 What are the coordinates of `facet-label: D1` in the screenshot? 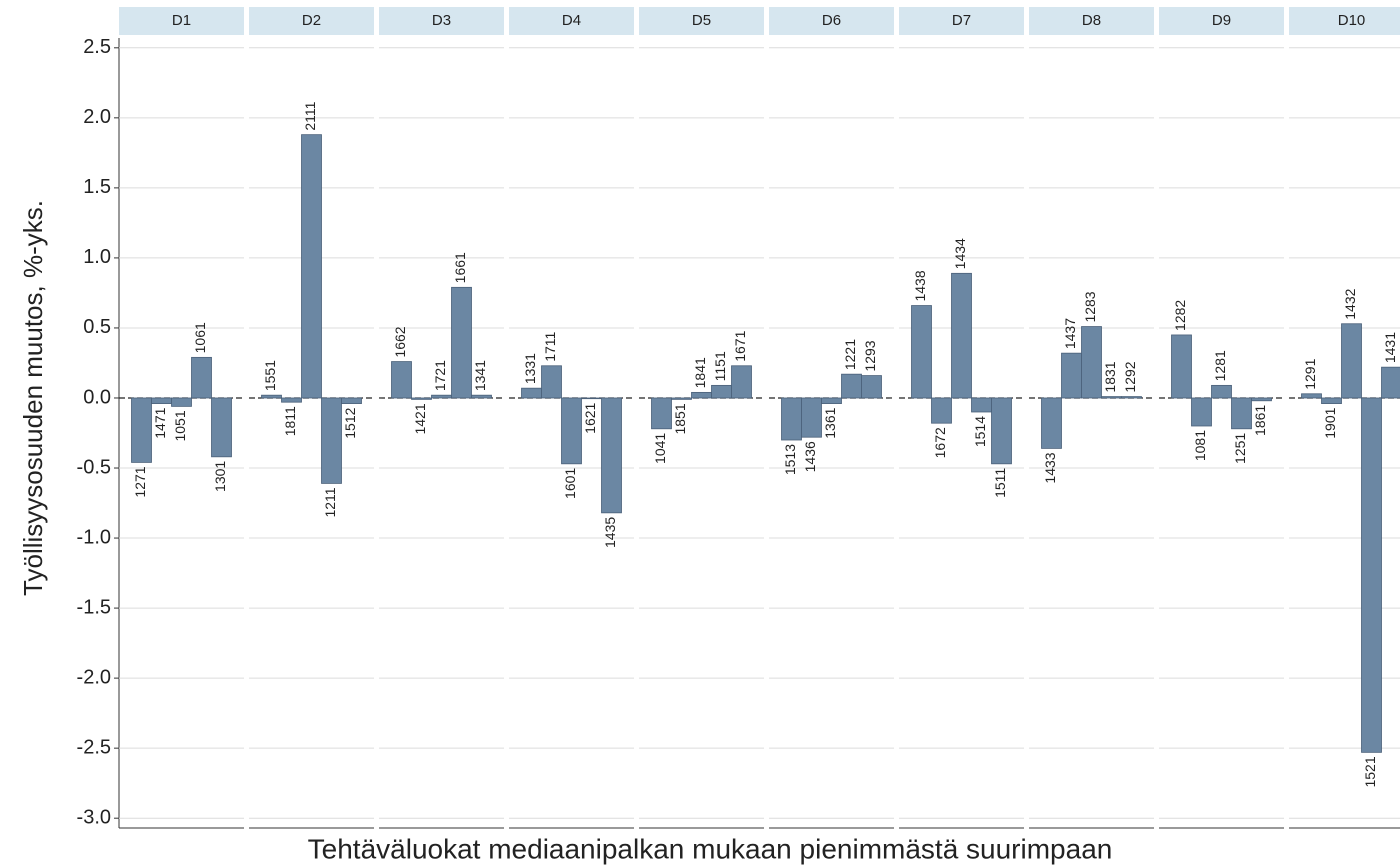 It's located at (181, 20).